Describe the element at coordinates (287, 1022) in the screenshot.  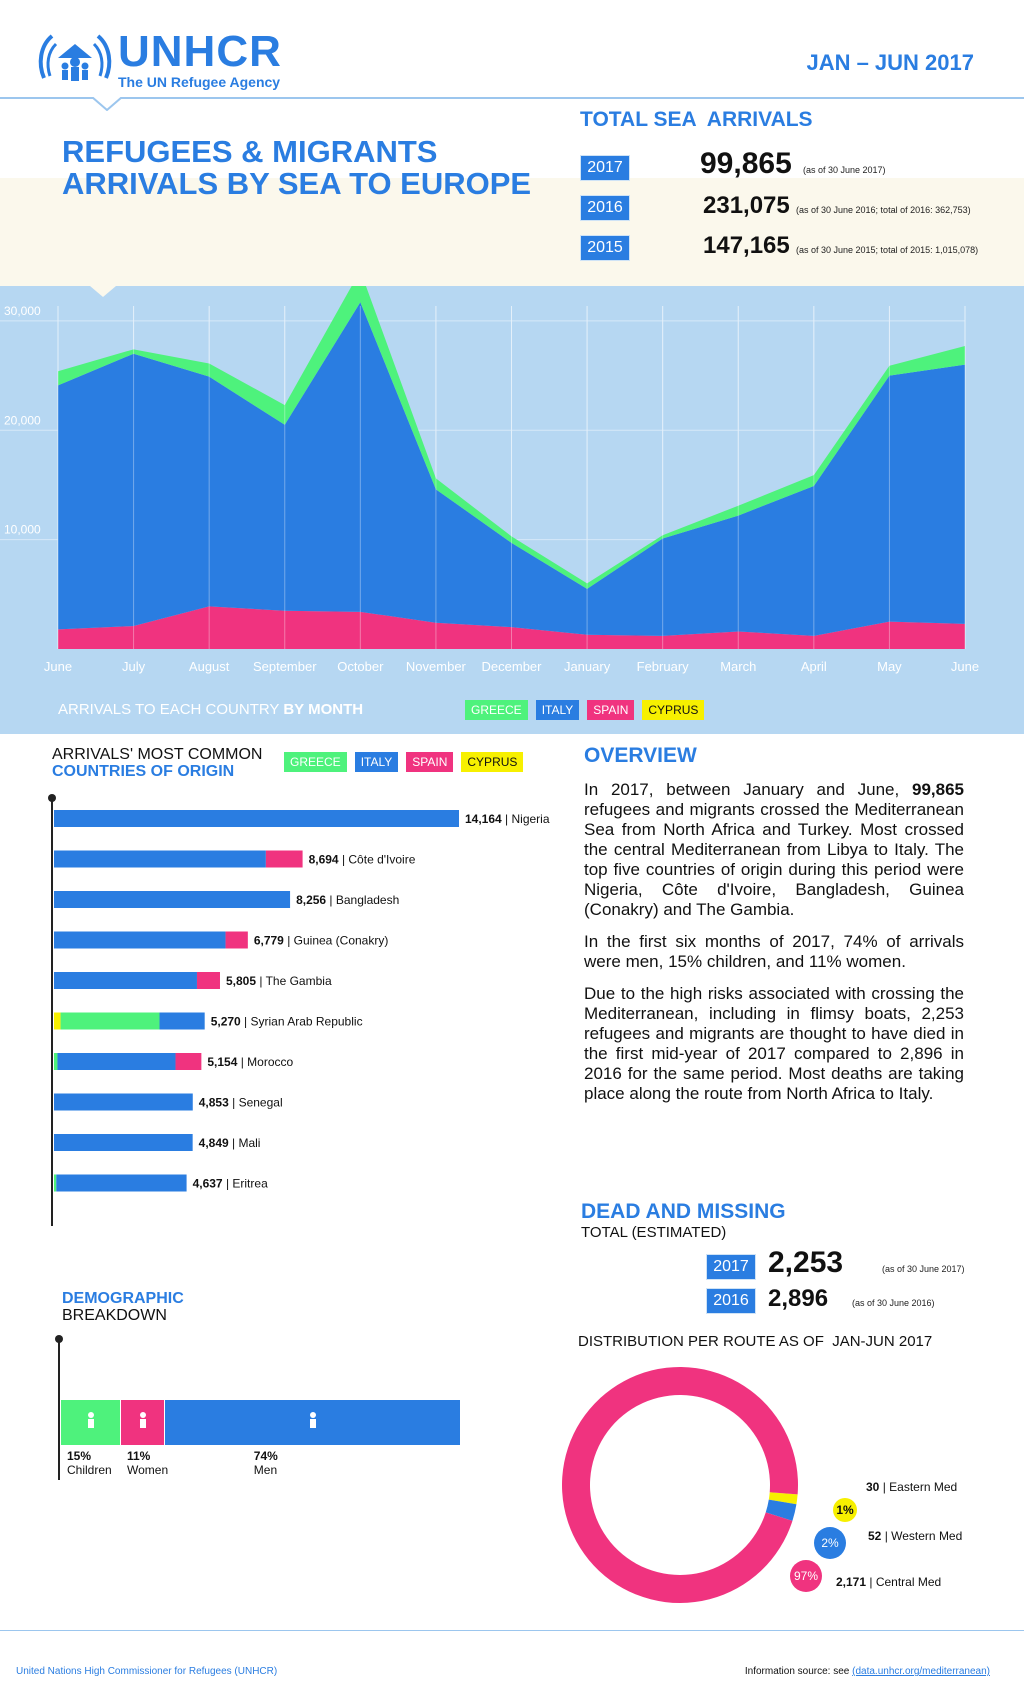
I see `bar-label: 5,270 | Syrian Arab Republic` at that location.